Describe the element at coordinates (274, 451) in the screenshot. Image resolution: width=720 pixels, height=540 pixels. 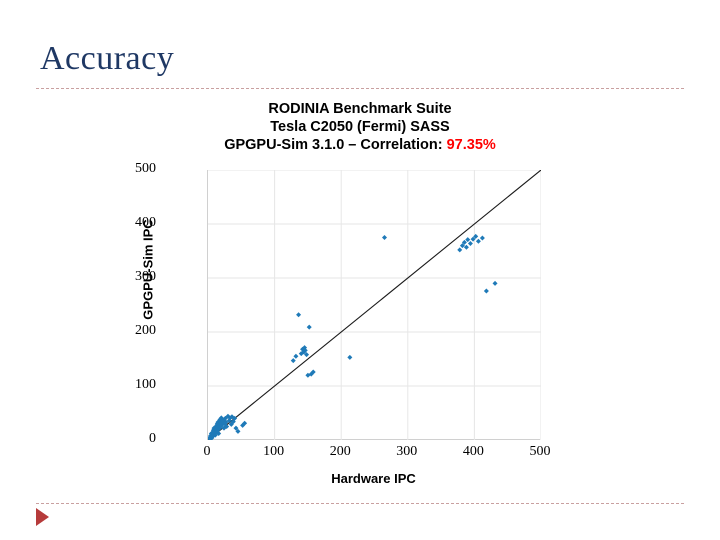
I see `x-tick-label: 100` at that location.